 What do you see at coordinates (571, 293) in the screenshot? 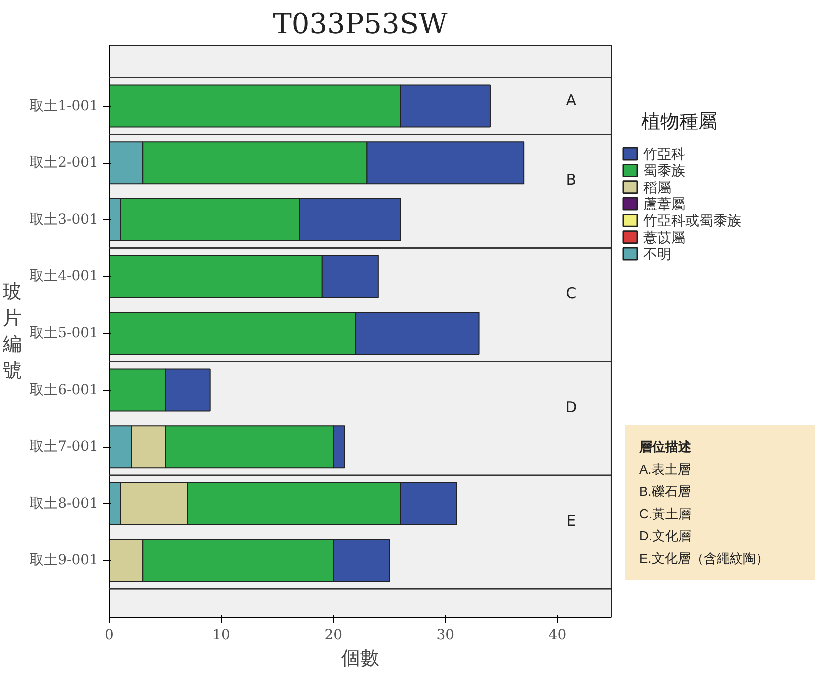
I see `band-label: C` at bounding box center [571, 293].